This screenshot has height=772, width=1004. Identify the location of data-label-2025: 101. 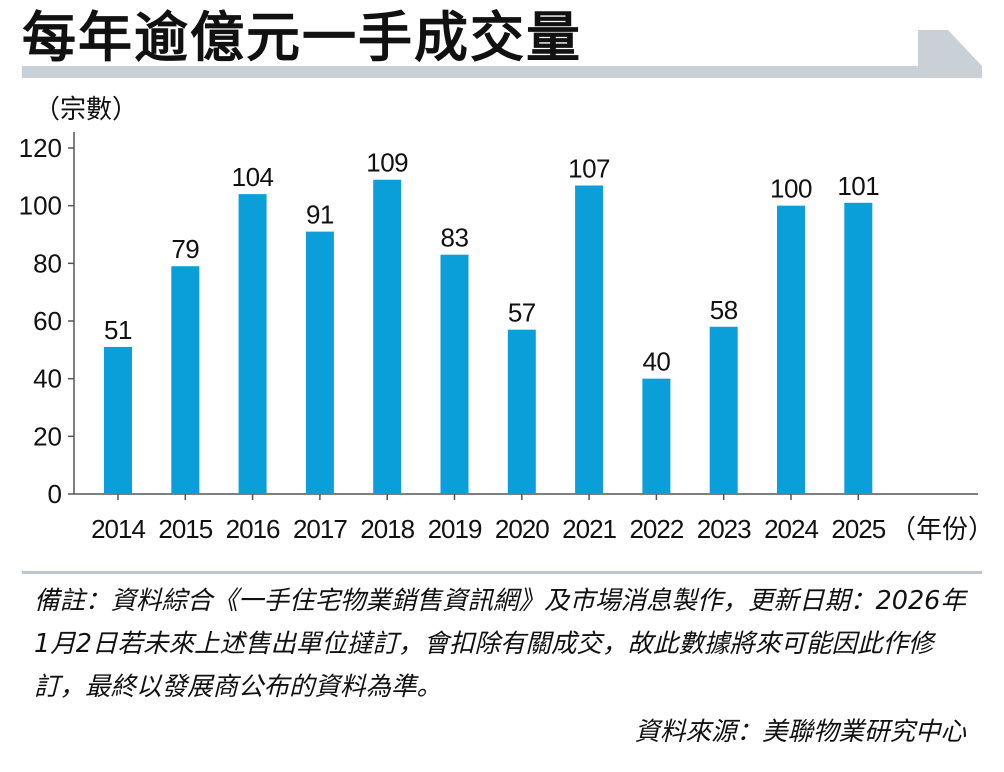
(858, 186).